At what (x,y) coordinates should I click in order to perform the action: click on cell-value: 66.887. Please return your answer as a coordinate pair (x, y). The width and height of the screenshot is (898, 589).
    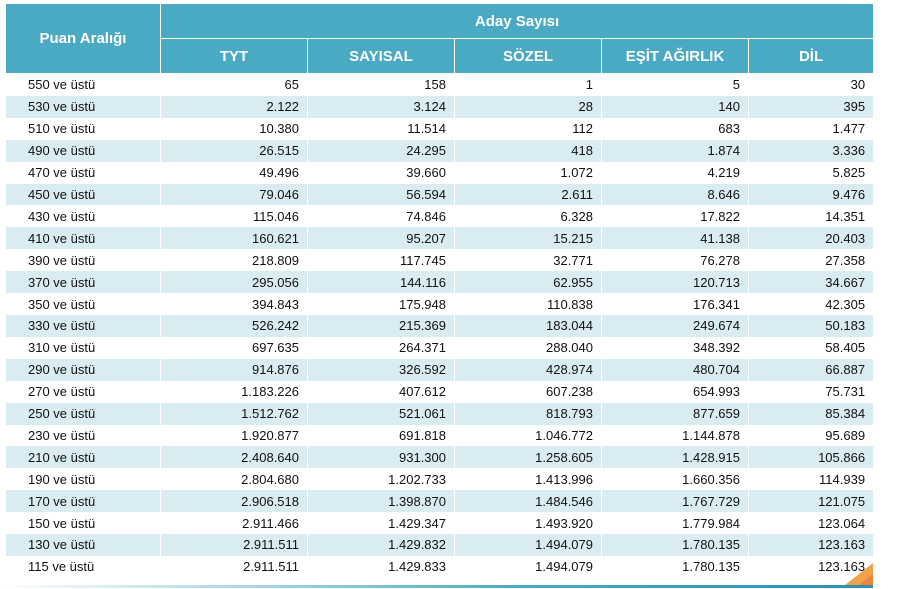
    Looking at the image, I should click on (811, 369).